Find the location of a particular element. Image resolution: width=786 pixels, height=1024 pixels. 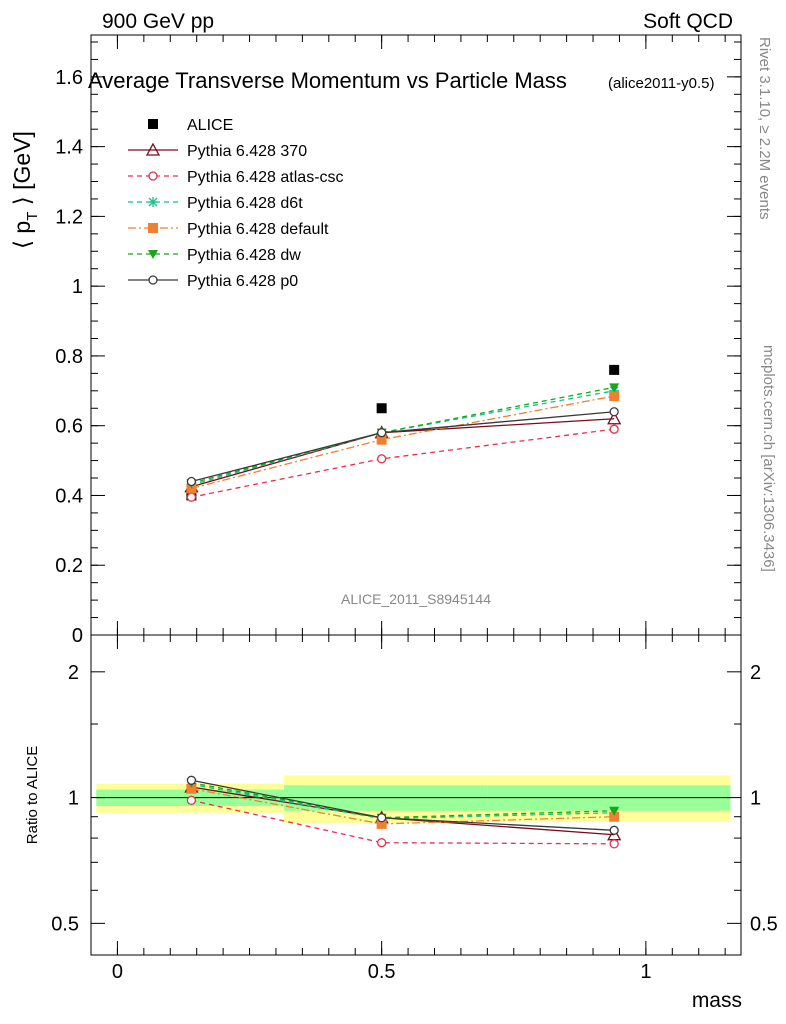

data-point-pythia-6-428-dw is located at coordinates (614, 388).